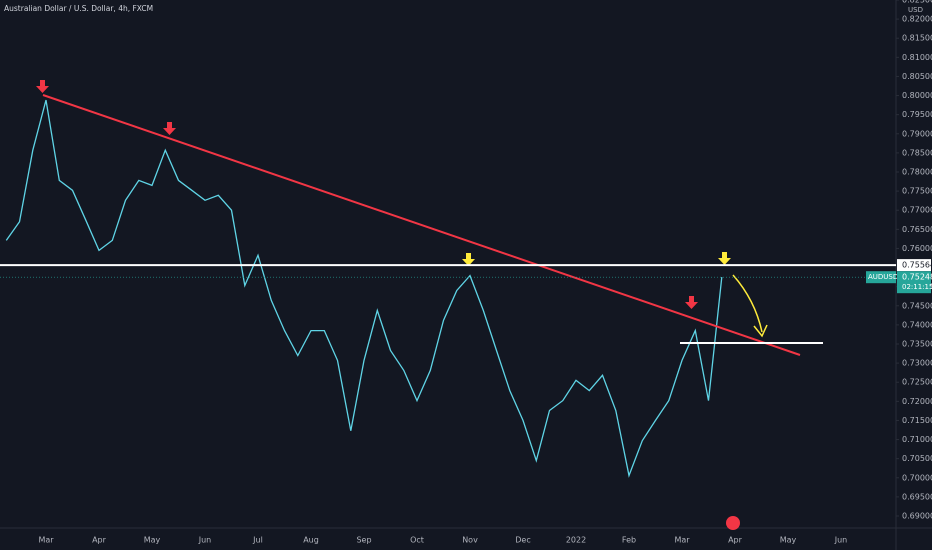  I want to click on axis-unit: USD, so click(915, 10).